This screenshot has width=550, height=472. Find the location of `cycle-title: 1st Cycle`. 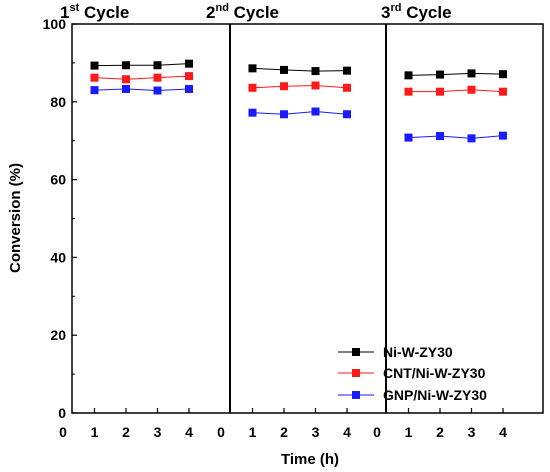

cycle-title: 1st Cycle is located at coordinates (94, 12).